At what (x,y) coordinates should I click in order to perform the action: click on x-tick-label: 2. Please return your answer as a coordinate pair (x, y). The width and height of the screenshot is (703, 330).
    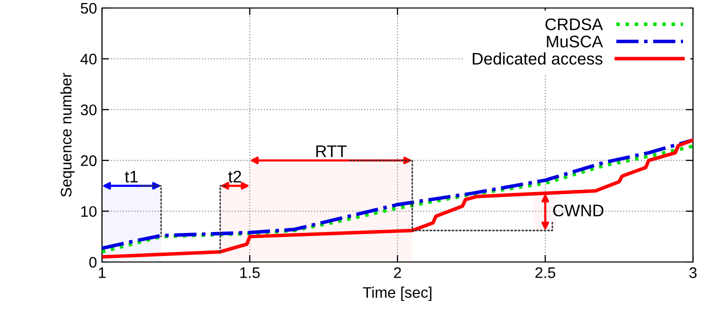
    Looking at the image, I should click on (397, 272).